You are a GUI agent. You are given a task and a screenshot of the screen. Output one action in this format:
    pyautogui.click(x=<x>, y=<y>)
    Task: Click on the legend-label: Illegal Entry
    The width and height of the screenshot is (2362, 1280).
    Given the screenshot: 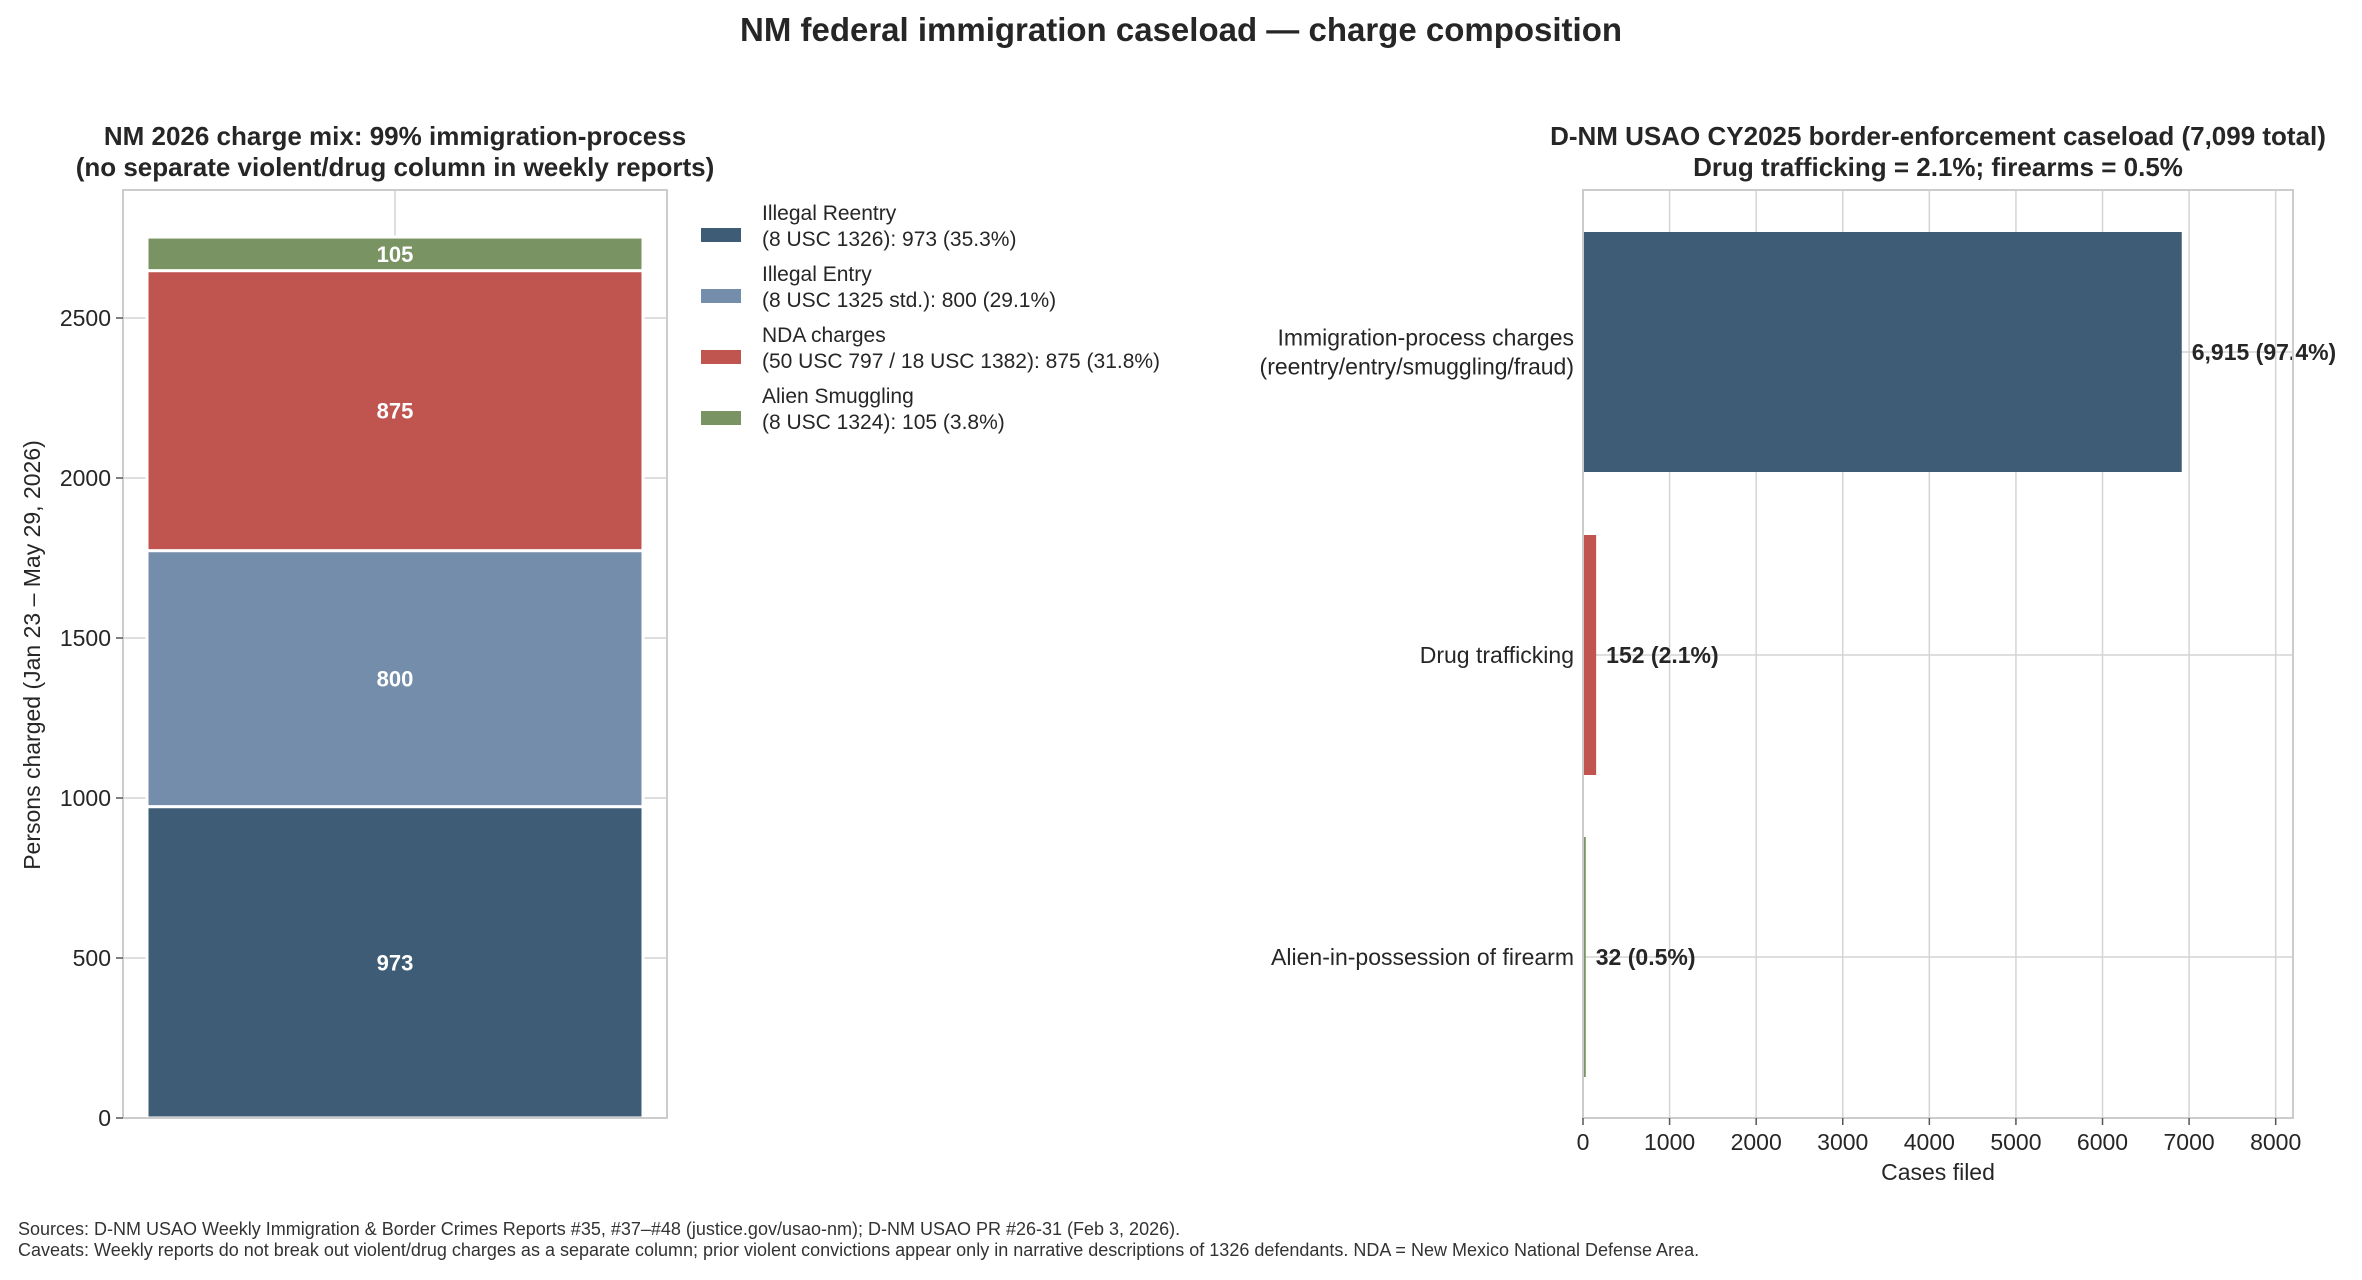 What is the action you would take?
    pyautogui.click(x=817, y=274)
    